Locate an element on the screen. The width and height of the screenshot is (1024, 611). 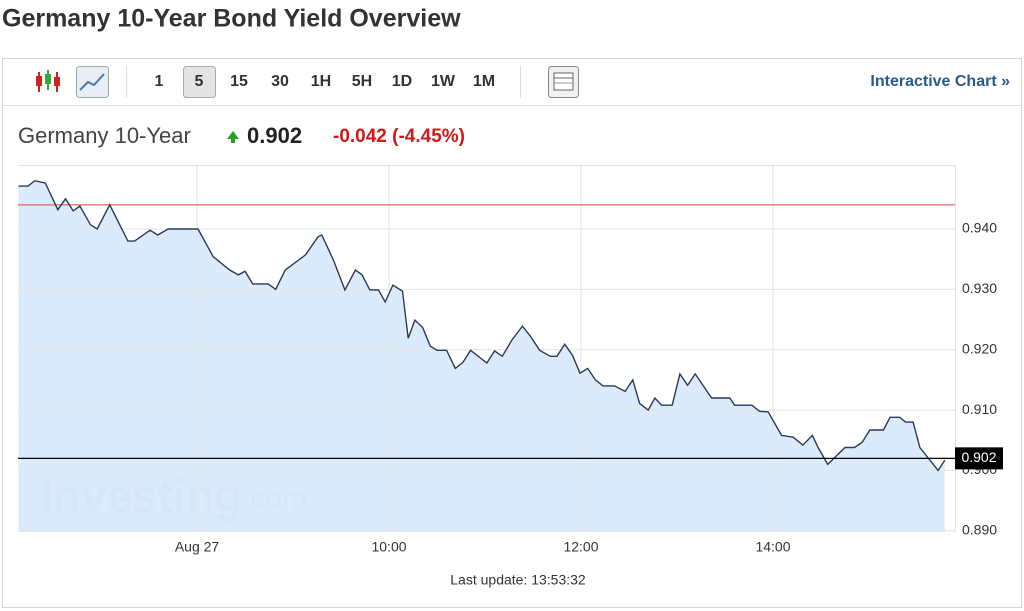
period-button: 1H is located at coordinates (321, 81).